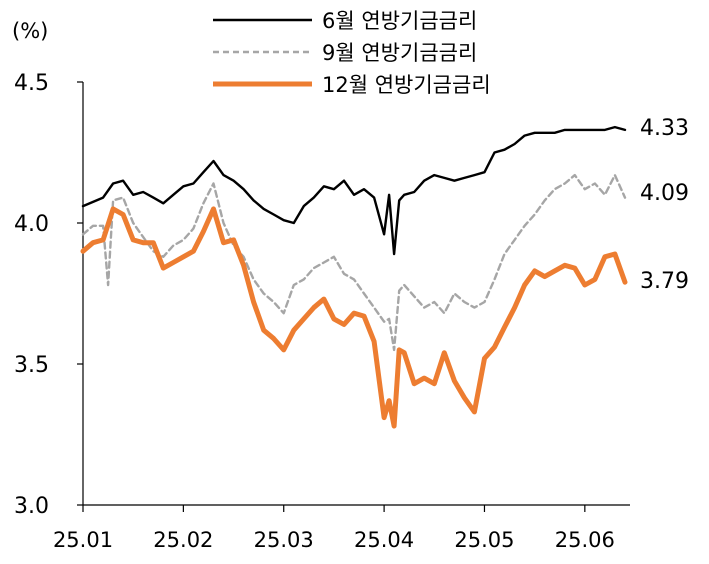 The height and width of the screenshot is (564, 709). I want to click on y-tick-label: 4.0, so click(31, 224).